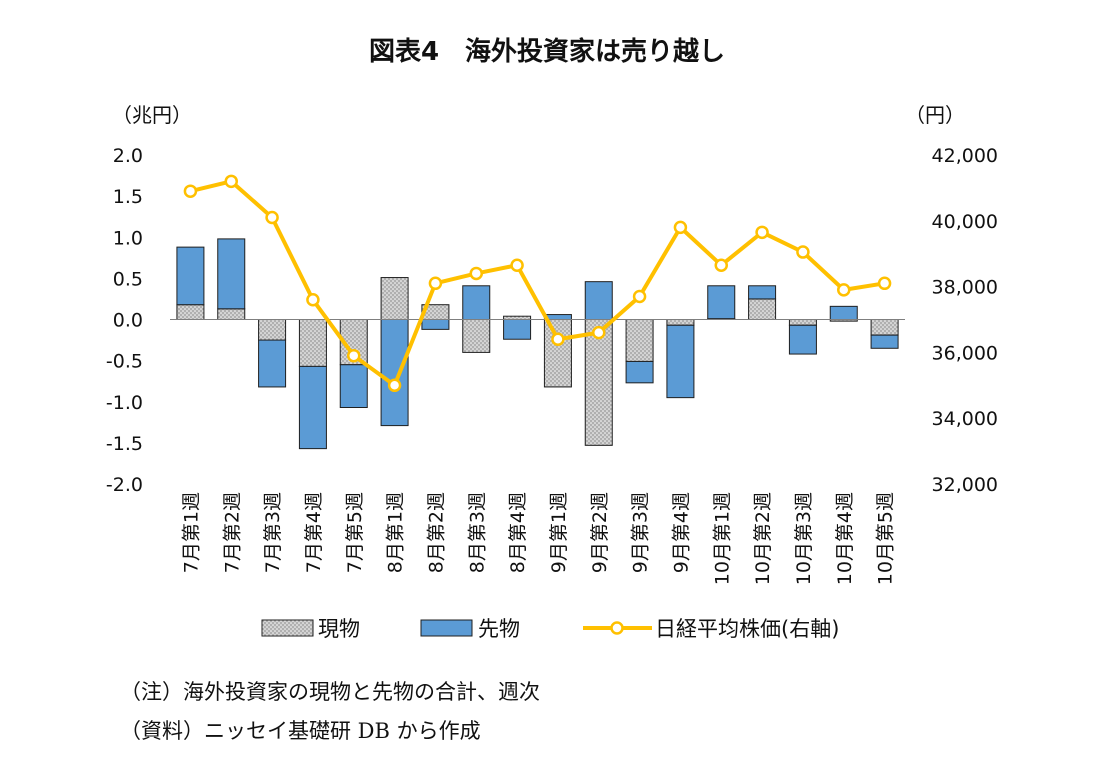 The height and width of the screenshot is (771, 1095). I want to click on legend: 現物 先物 日経平均株価(右軸), so click(550, 629).